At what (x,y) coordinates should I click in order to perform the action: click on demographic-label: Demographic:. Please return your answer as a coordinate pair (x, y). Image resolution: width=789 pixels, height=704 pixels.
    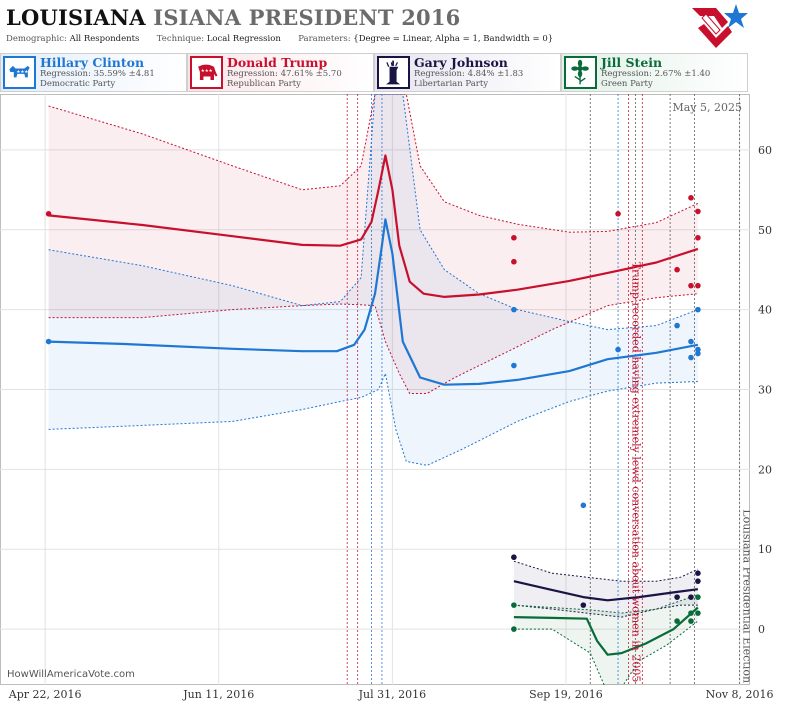
    Looking at the image, I should click on (36, 39).